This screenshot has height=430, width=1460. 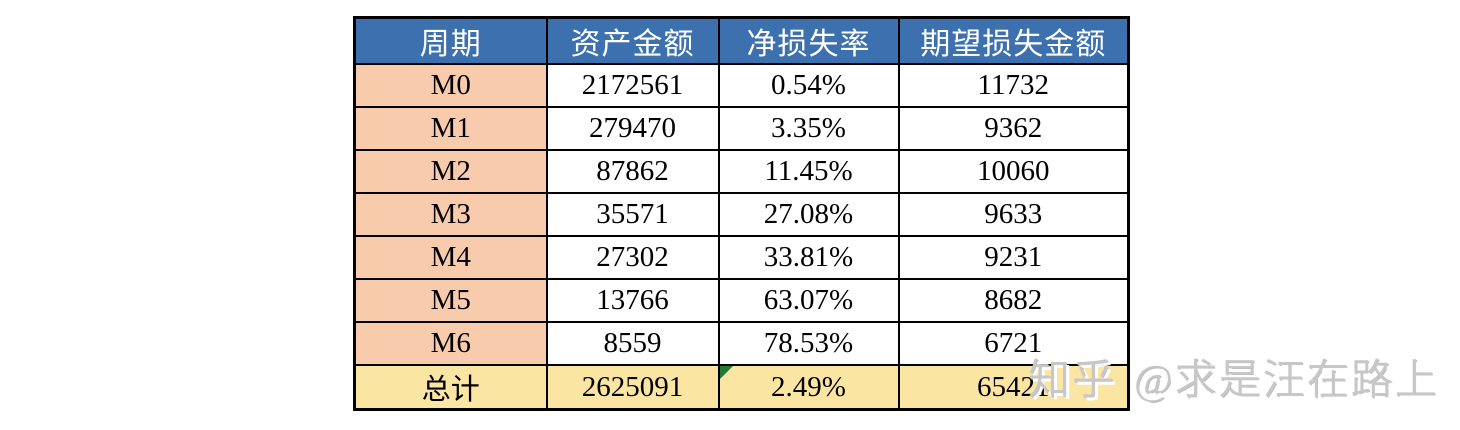 I want to click on expected-loss-cell: 8682, so click(x=1013, y=300).